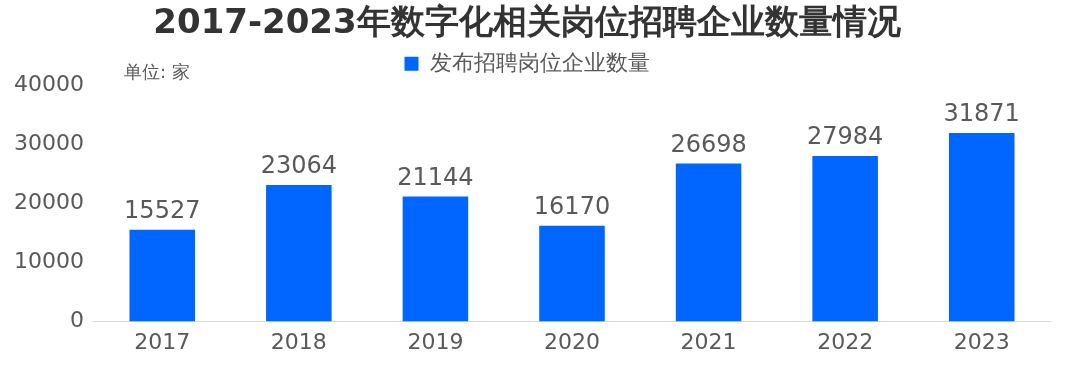 The image size is (1080, 372). What do you see at coordinates (298, 341) in the screenshot?
I see `x-tick-label: 2018` at bounding box center [298, 341].